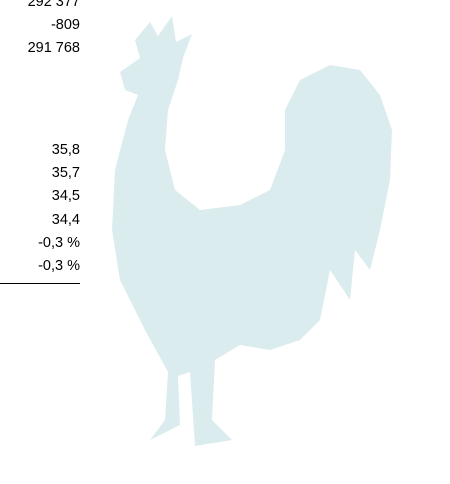 This screenshot has height=484, width=450. Describe the element at coordinates (65, 150) in the screenshot. I see `number-cell: 35,8` at that location.